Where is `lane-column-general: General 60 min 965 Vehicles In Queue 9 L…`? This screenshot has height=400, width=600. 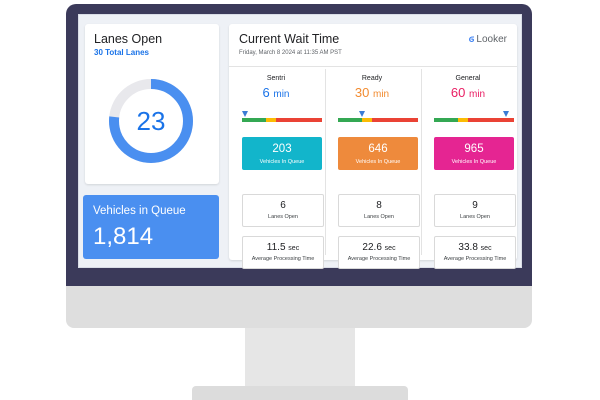
lane-column-general: General 60 min 965 Vehicles In Queue 9 L… is located at coordinates (468, 169).